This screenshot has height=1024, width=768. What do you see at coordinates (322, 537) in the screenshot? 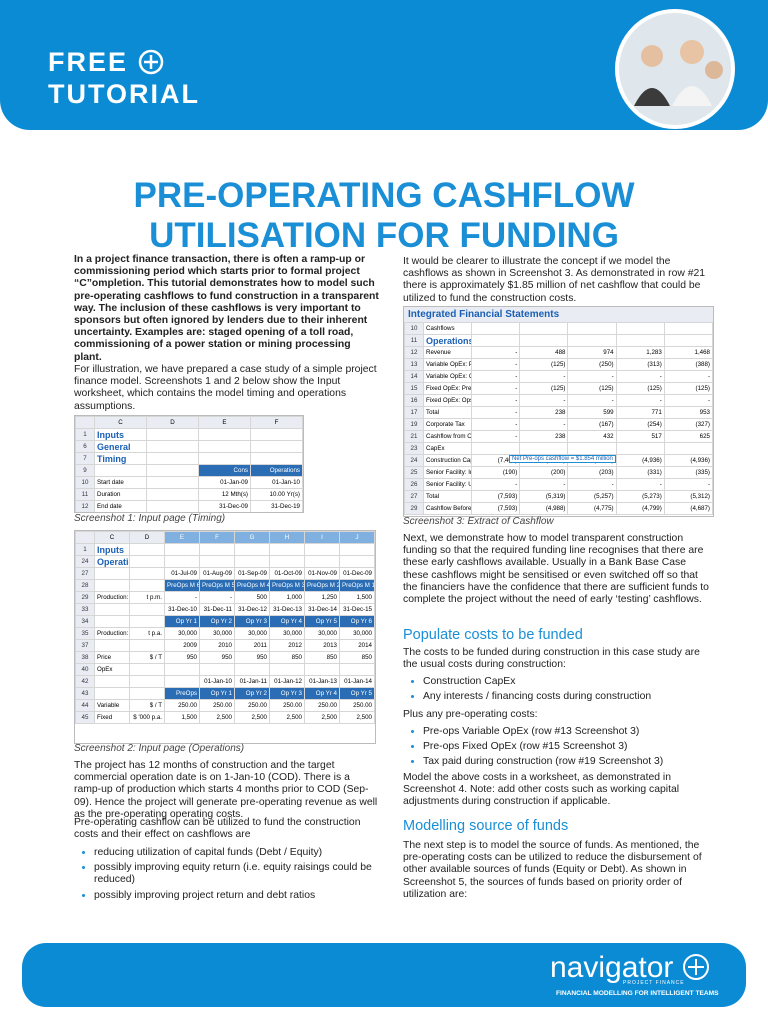
I see `sheet-cell: I` at bounding box center [322, 537].